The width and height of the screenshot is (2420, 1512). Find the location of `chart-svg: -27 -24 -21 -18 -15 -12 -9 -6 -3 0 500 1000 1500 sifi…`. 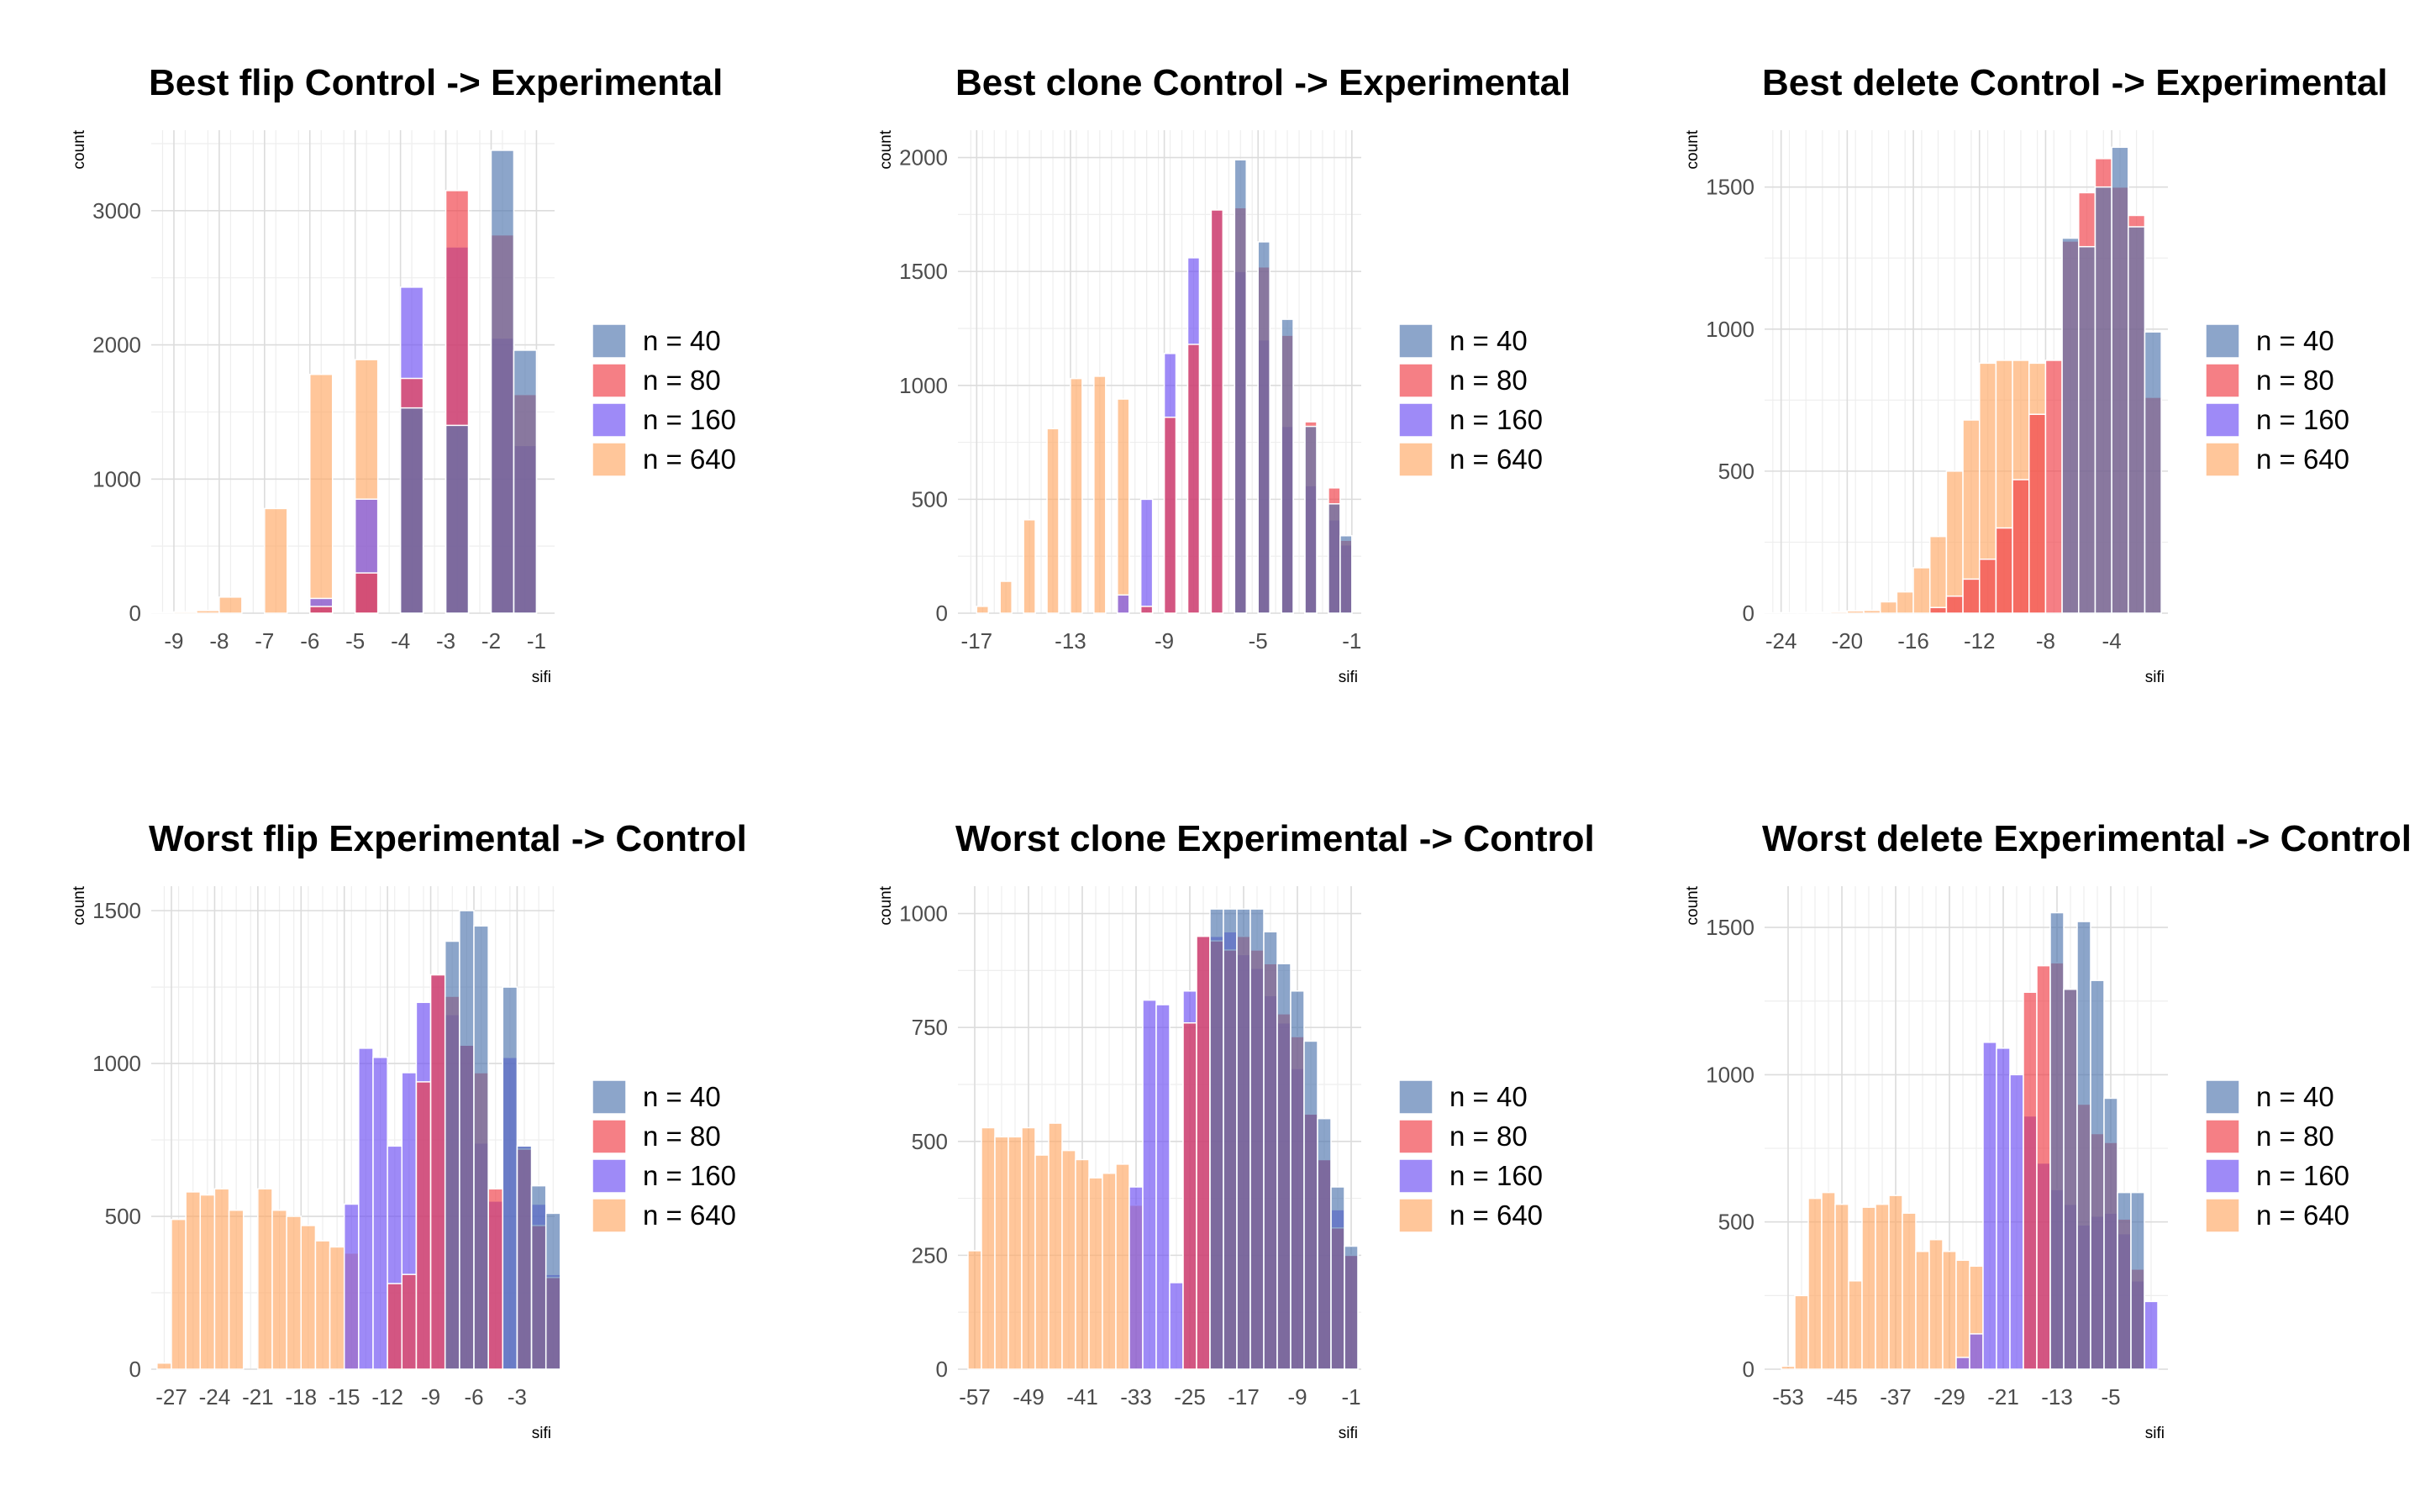

chart-svg: -27 -24 -21 -18 -15 -12 -9 -6 -3 0 500 1000 1500 sifi… is located at coordinates (409, 1130).